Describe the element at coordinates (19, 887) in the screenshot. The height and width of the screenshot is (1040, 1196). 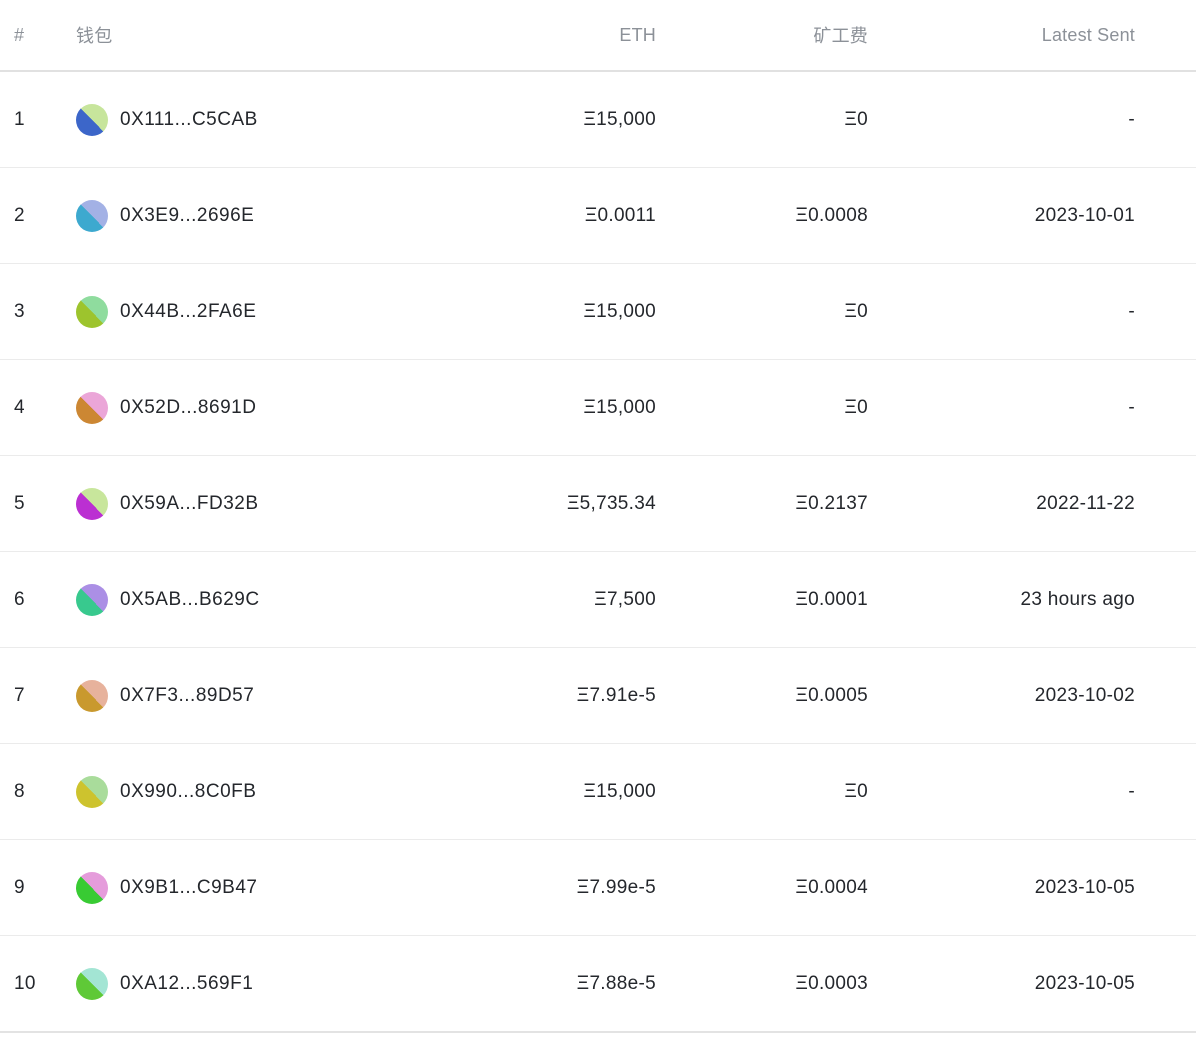
I see `rank-cell: 9` at that location.